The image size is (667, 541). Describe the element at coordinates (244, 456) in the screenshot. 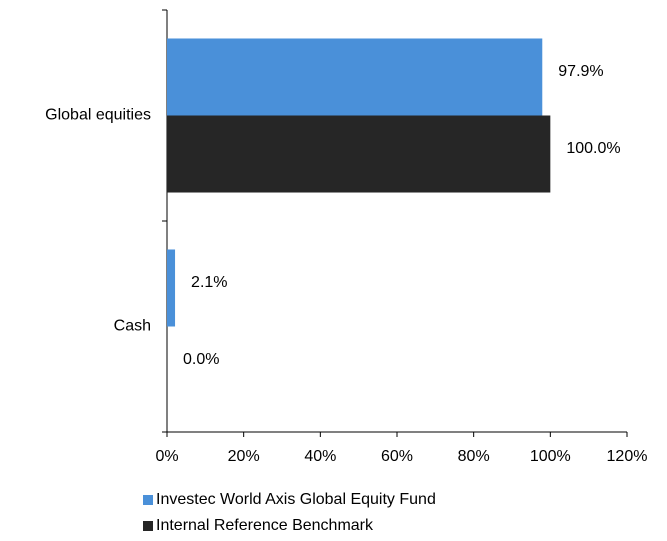

I see `x-tick-label: 20%` at that location.